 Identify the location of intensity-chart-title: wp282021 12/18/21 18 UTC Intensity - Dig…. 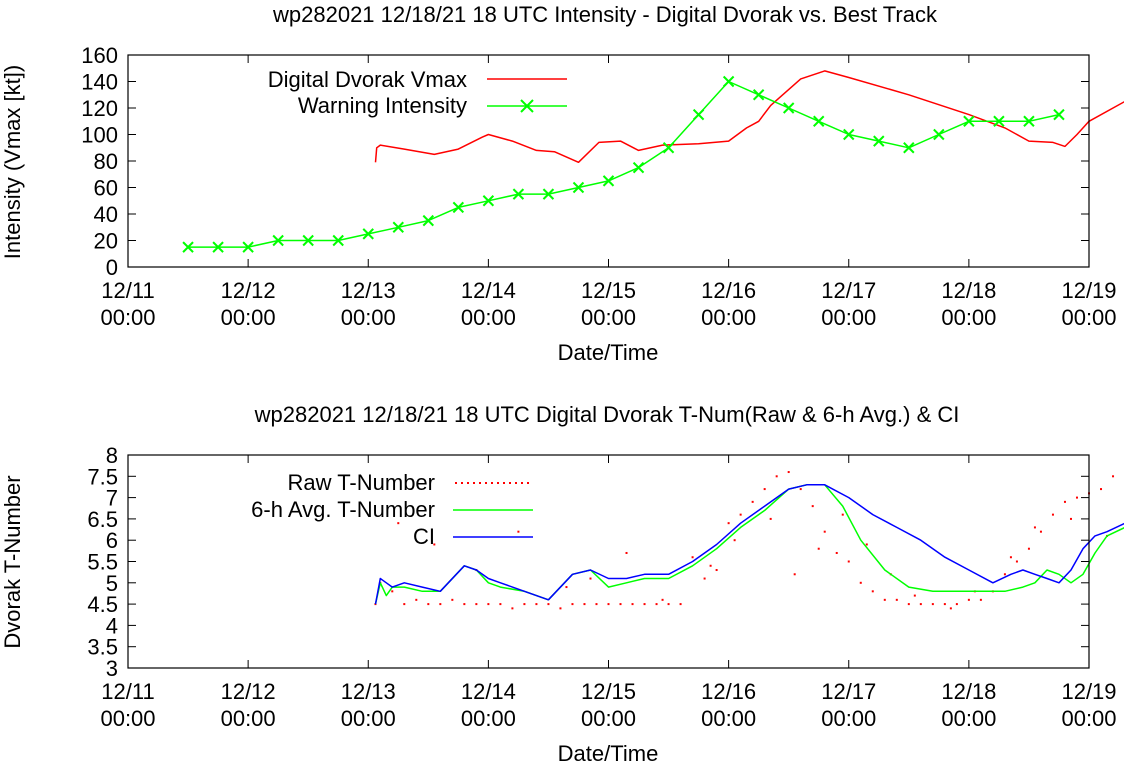
(605, 14).